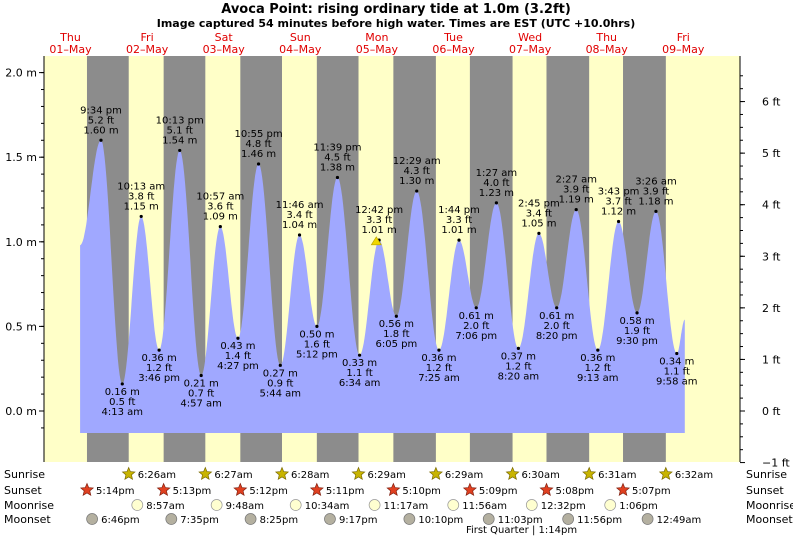  What do you see at coordinates (396, 334) in the screenshot?
I see `low-tide-label: 1.8 ft` at bounding box center [396, 334].